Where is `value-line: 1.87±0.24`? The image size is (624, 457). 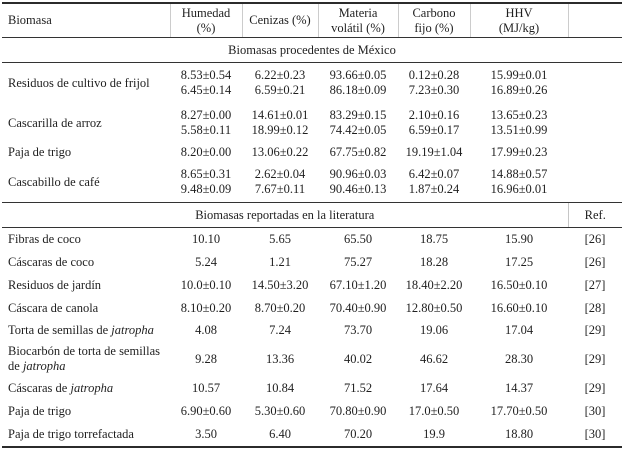
value-line: 1.87±0.24 is located at coordinates (434, 189).